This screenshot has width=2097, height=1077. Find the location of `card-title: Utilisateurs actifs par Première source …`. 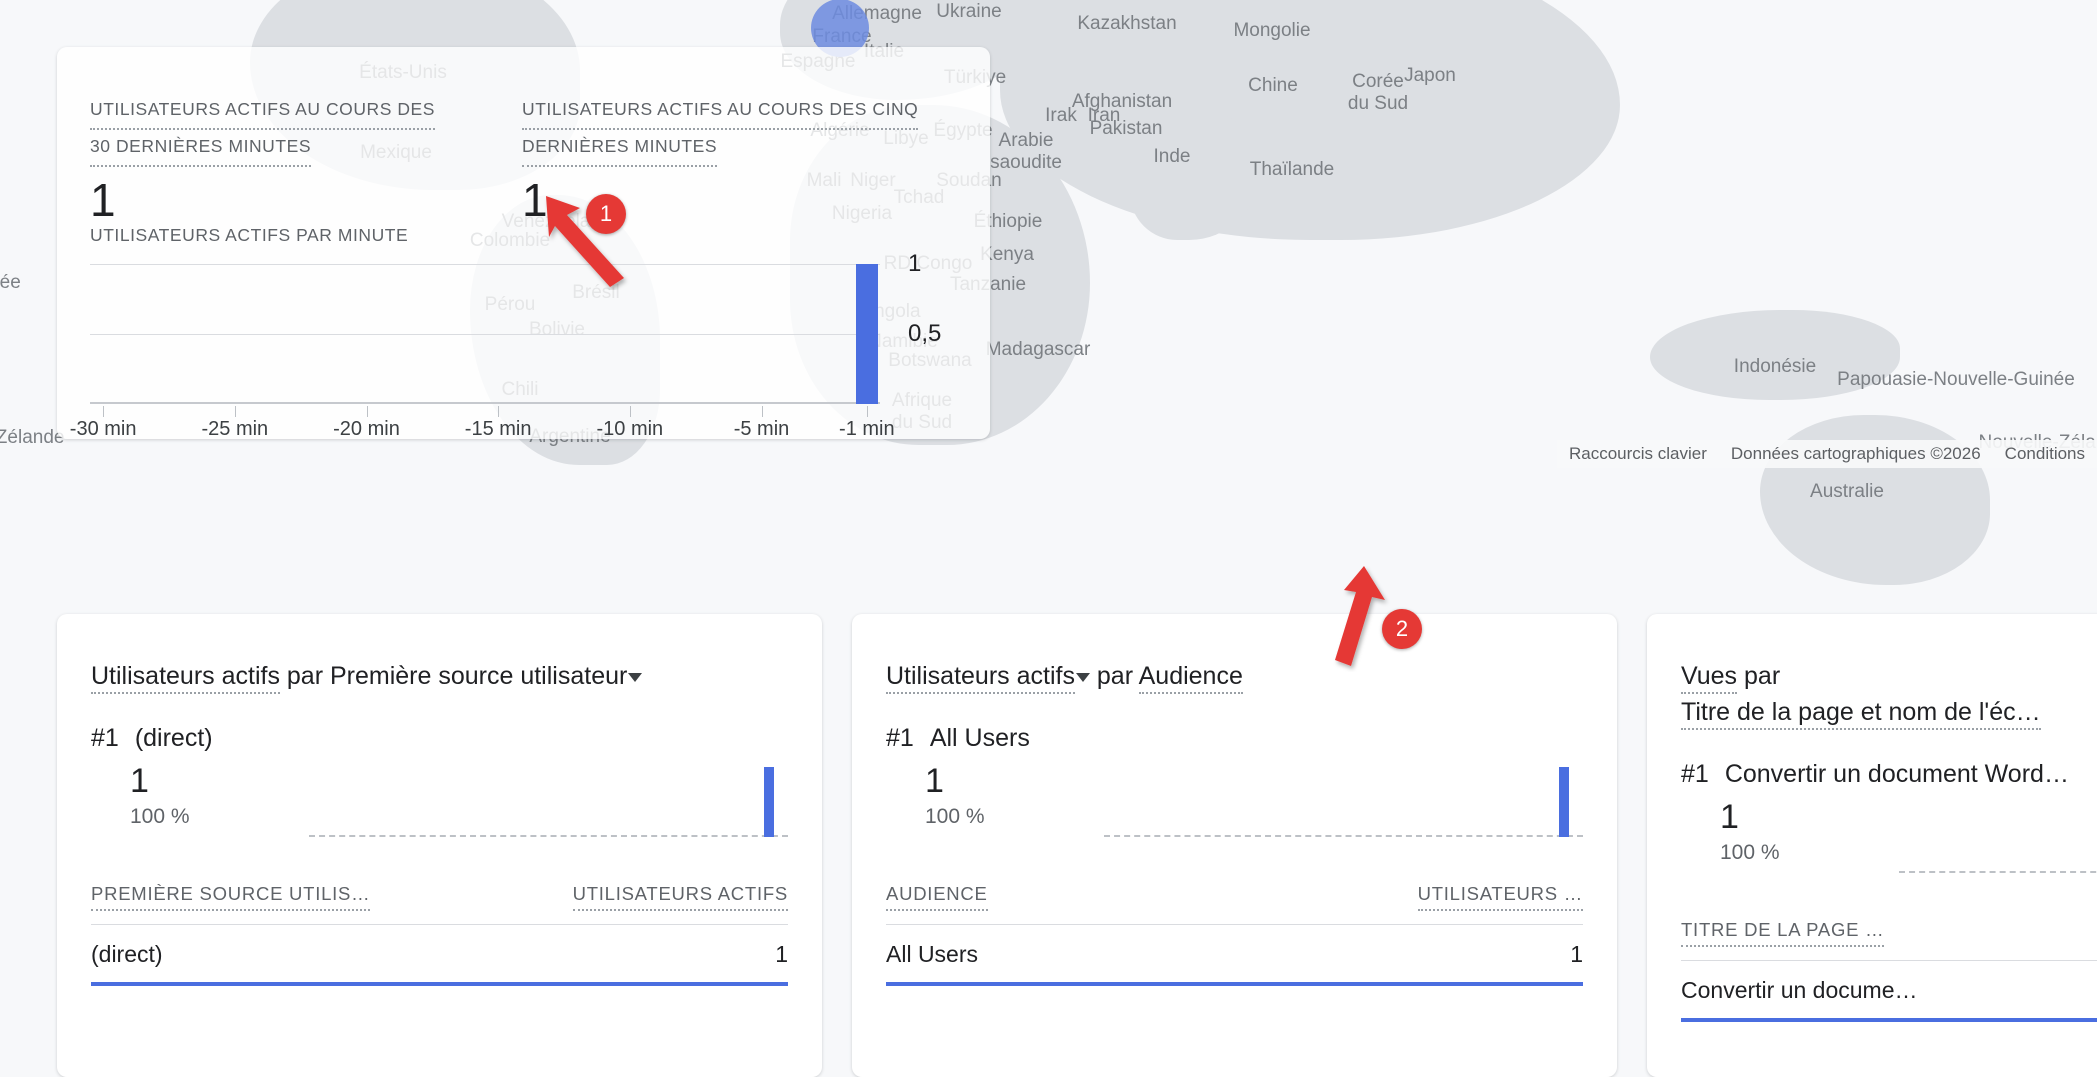

card-title: Utilisateurs actifs par Première source … is located at coordinates (439, 676).